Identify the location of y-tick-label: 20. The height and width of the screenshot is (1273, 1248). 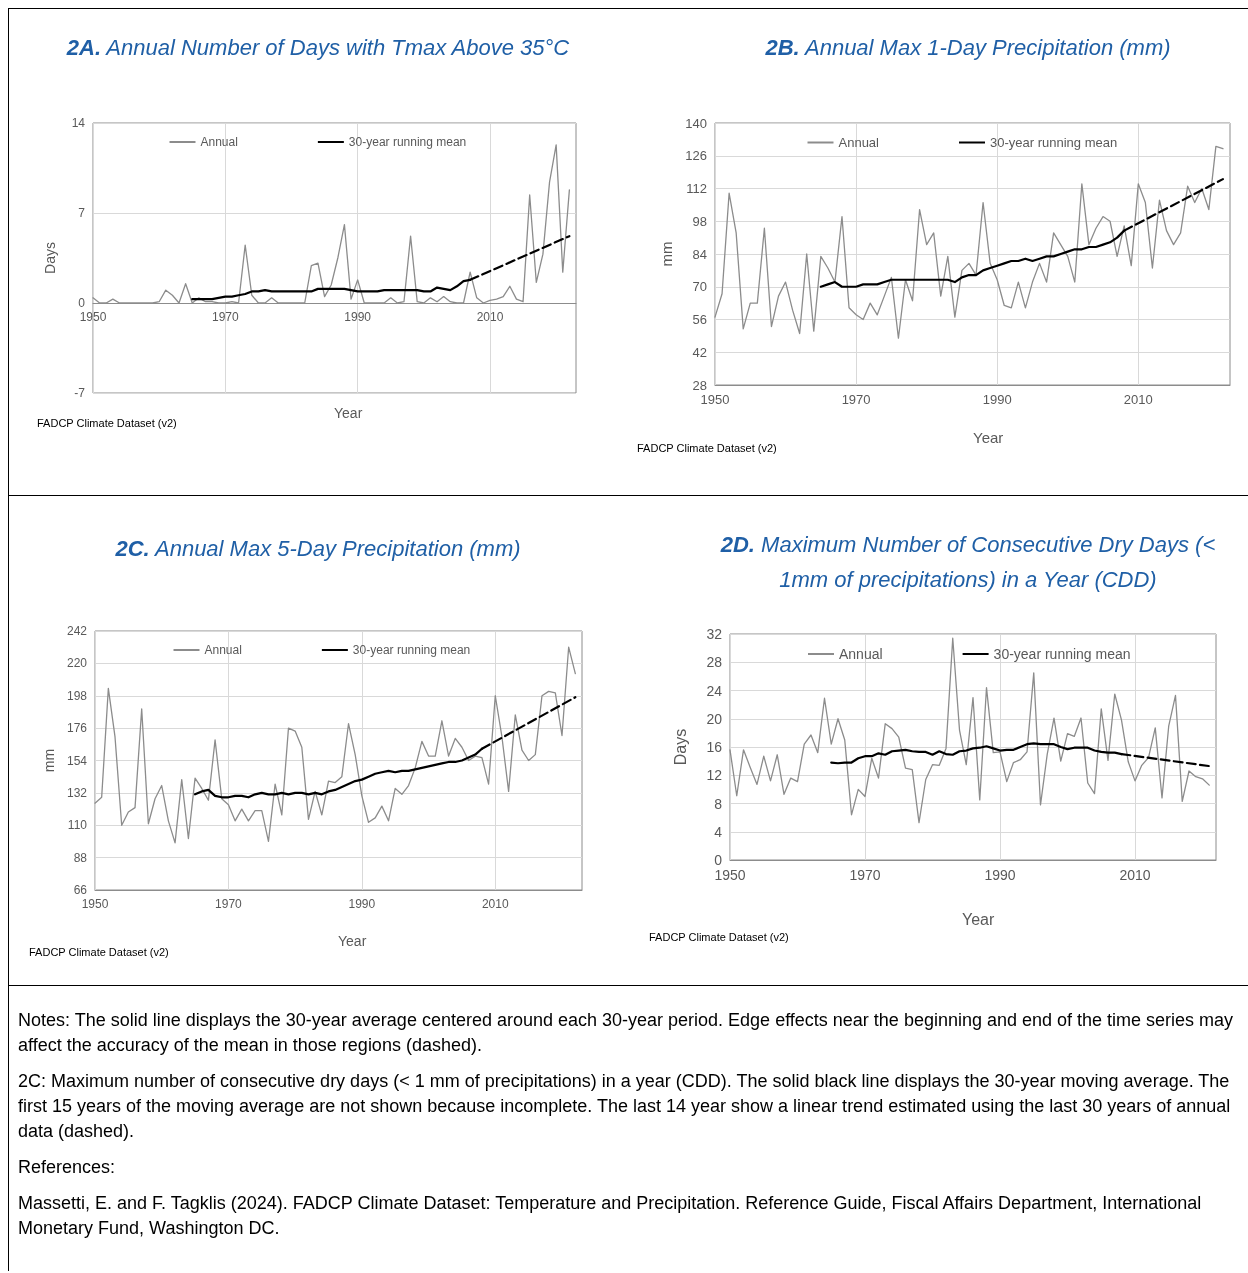
(714, 718).